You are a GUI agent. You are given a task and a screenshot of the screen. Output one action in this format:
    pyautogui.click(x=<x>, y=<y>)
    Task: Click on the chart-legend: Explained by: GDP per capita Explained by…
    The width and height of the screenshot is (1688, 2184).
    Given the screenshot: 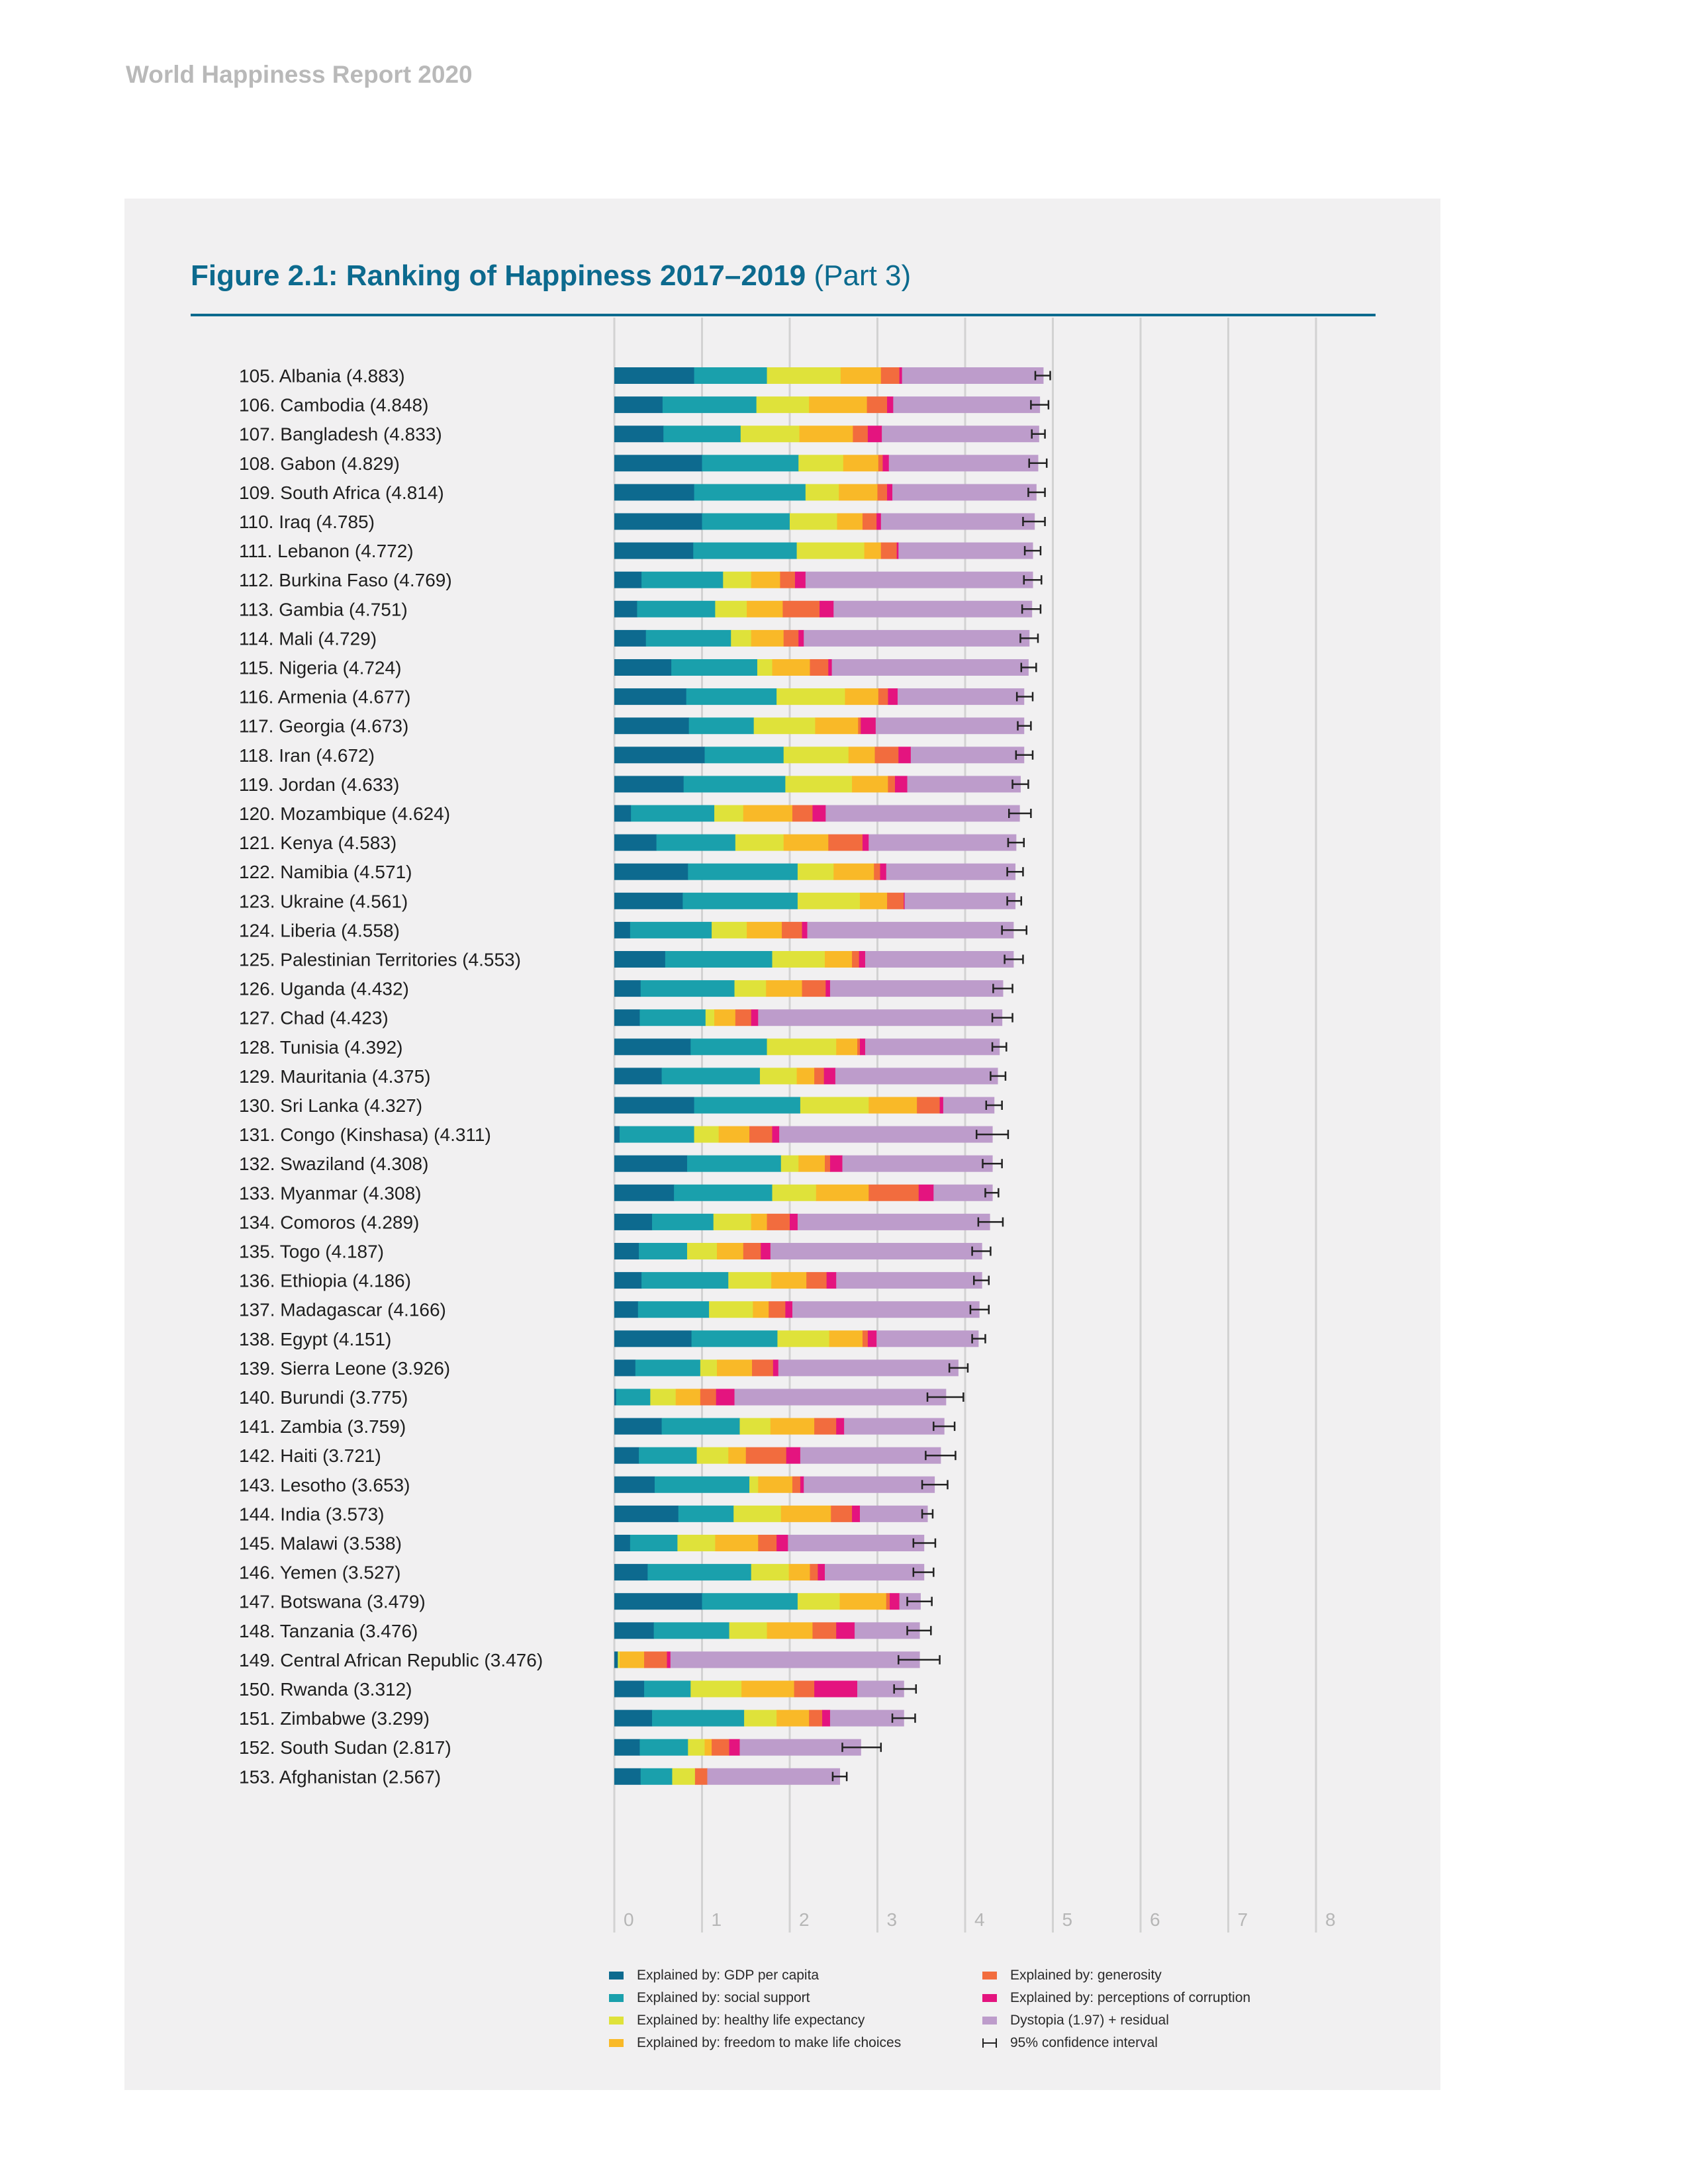 What is the action you would take?
    pyautogui.click(x=1019, y=2016)
    